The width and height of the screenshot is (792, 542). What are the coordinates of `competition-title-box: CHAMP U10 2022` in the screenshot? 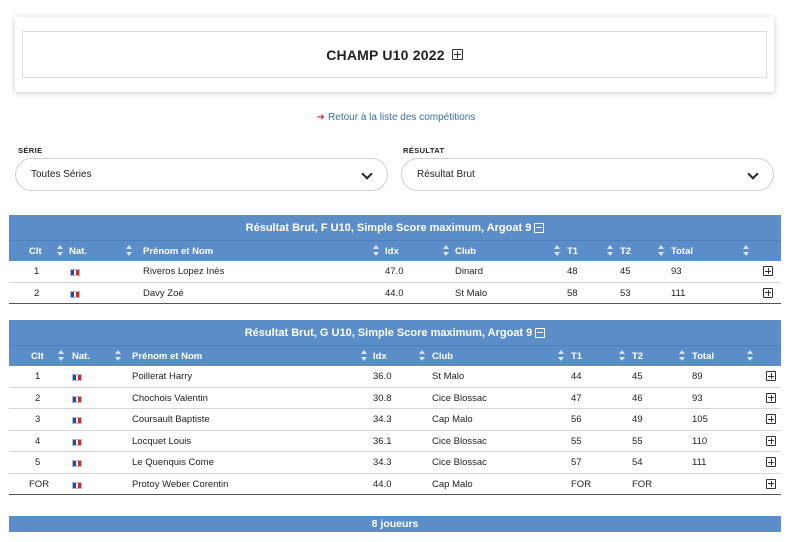 It's located at (394, 54).